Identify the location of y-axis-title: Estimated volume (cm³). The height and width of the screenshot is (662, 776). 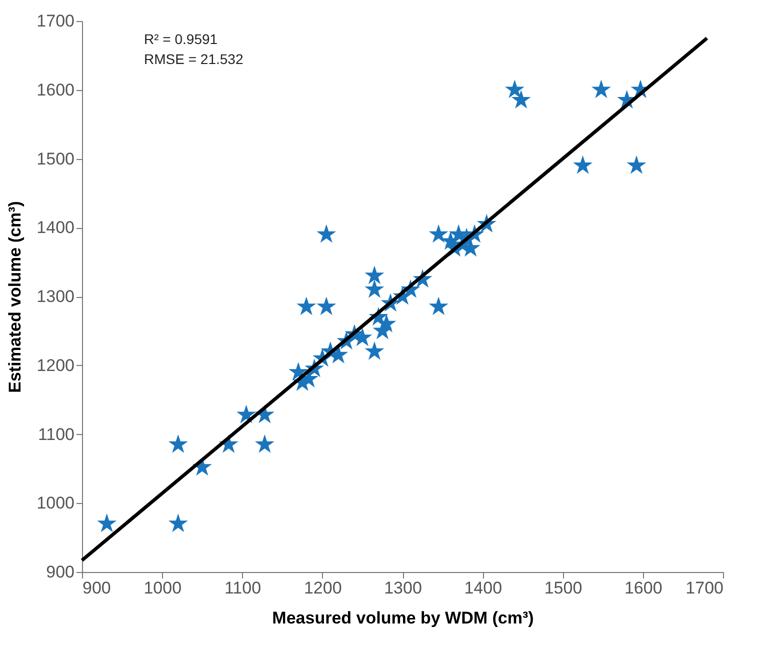
(15, 297).